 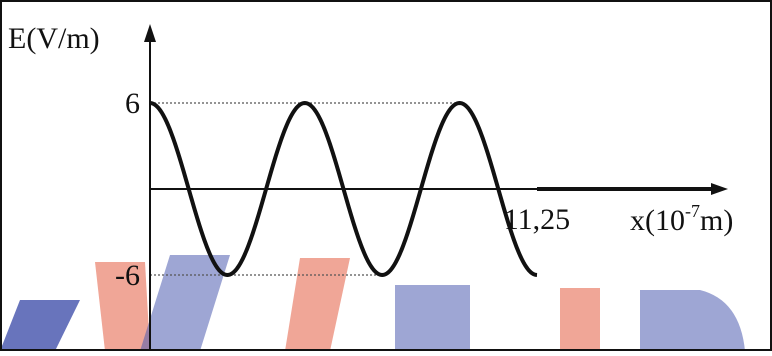 What do you see at coordinates (719, 189) in the screenshot?
I see `x-axis-arrowhead` at bounding box center [719, 189].